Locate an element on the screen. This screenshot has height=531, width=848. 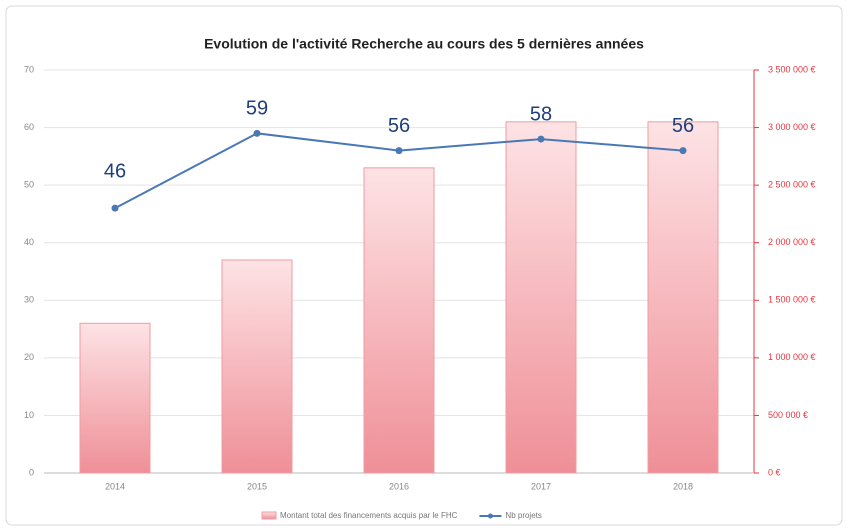
y-tick-label: 20 is located at coordinates (29, 357).